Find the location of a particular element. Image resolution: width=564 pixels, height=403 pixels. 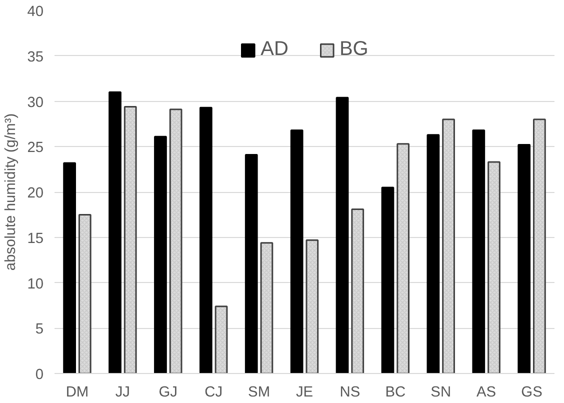

x-tick-label: DM is located at coordinates (77, 392).